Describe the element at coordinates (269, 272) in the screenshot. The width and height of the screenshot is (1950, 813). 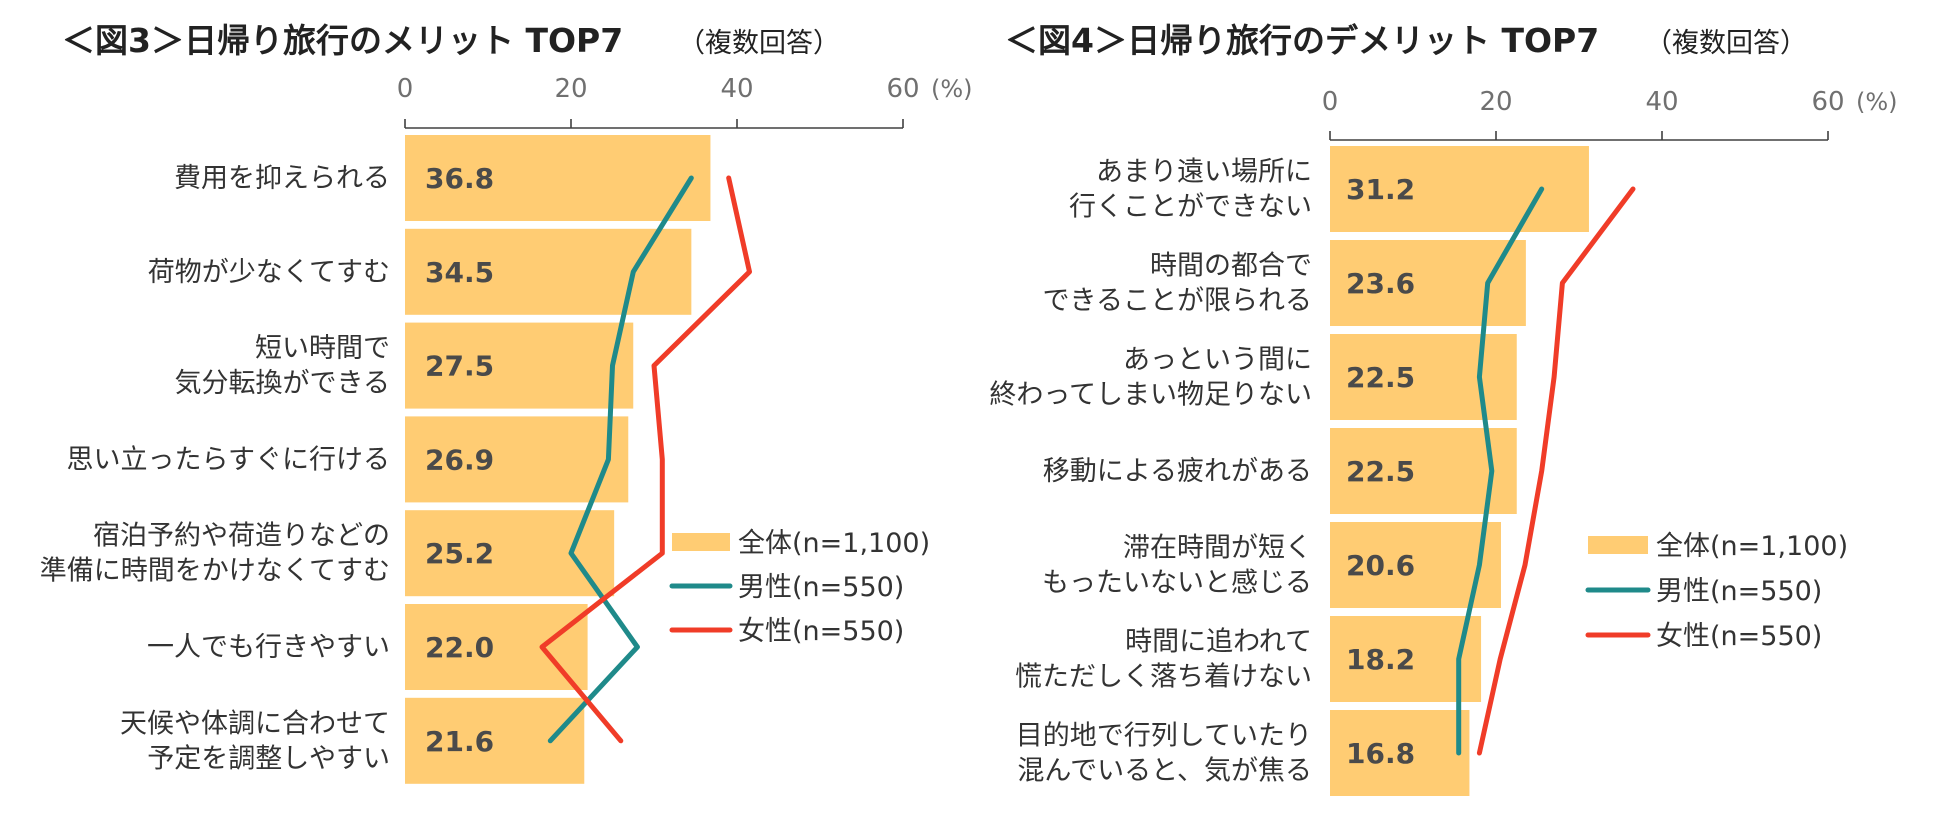
I see `category-label: 荷物が少なくてすむ` at that location.